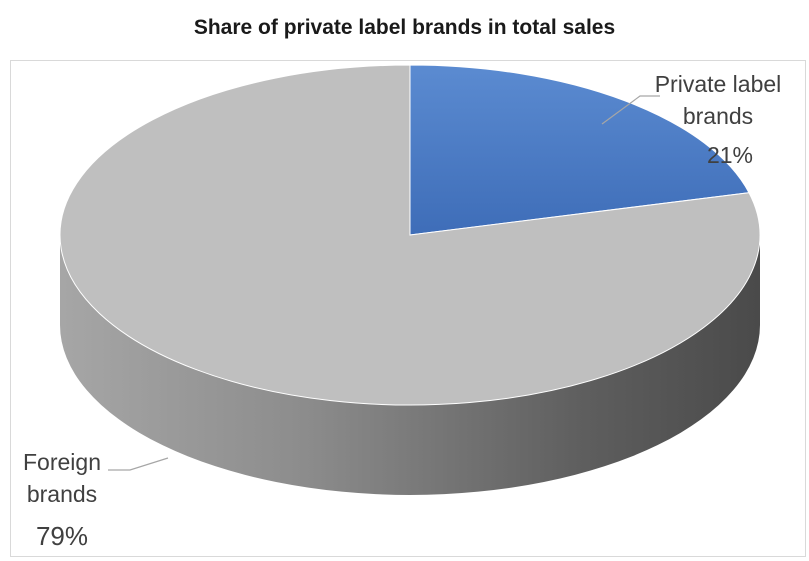 The height and width of the screenshot is (561, 809). Describe the element at coordinates (62, 536) in the screenshot. I see `data-label-foreign-brands-value: 79%` at that location.